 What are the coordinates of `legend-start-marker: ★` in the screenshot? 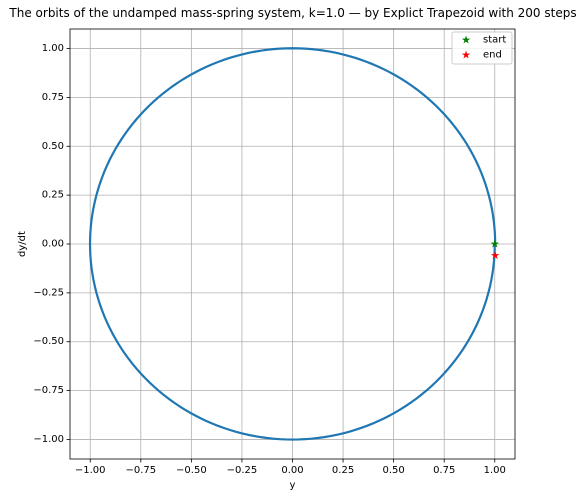 It's located at (466, 40).